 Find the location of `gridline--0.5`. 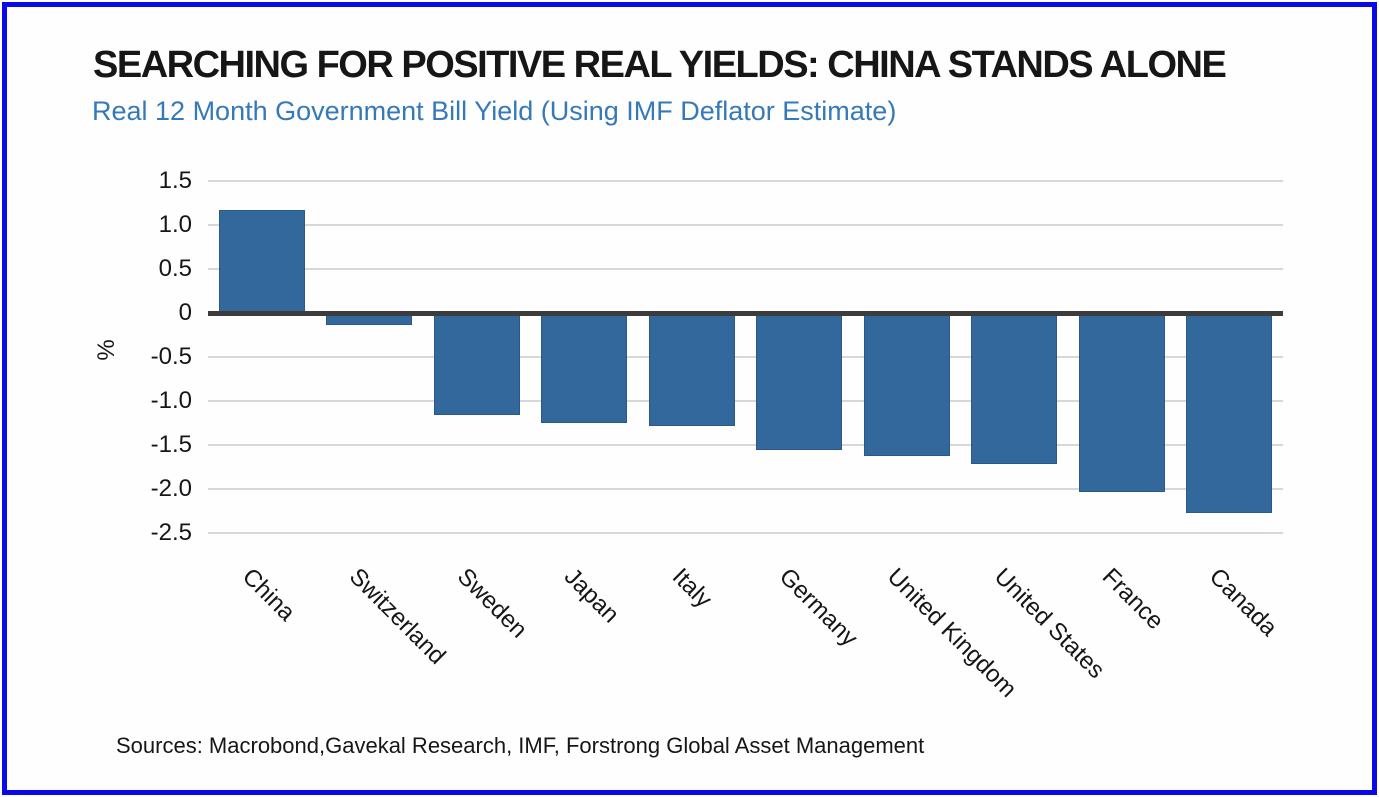

gridline--0.5 is located at coordinates (745, 357).